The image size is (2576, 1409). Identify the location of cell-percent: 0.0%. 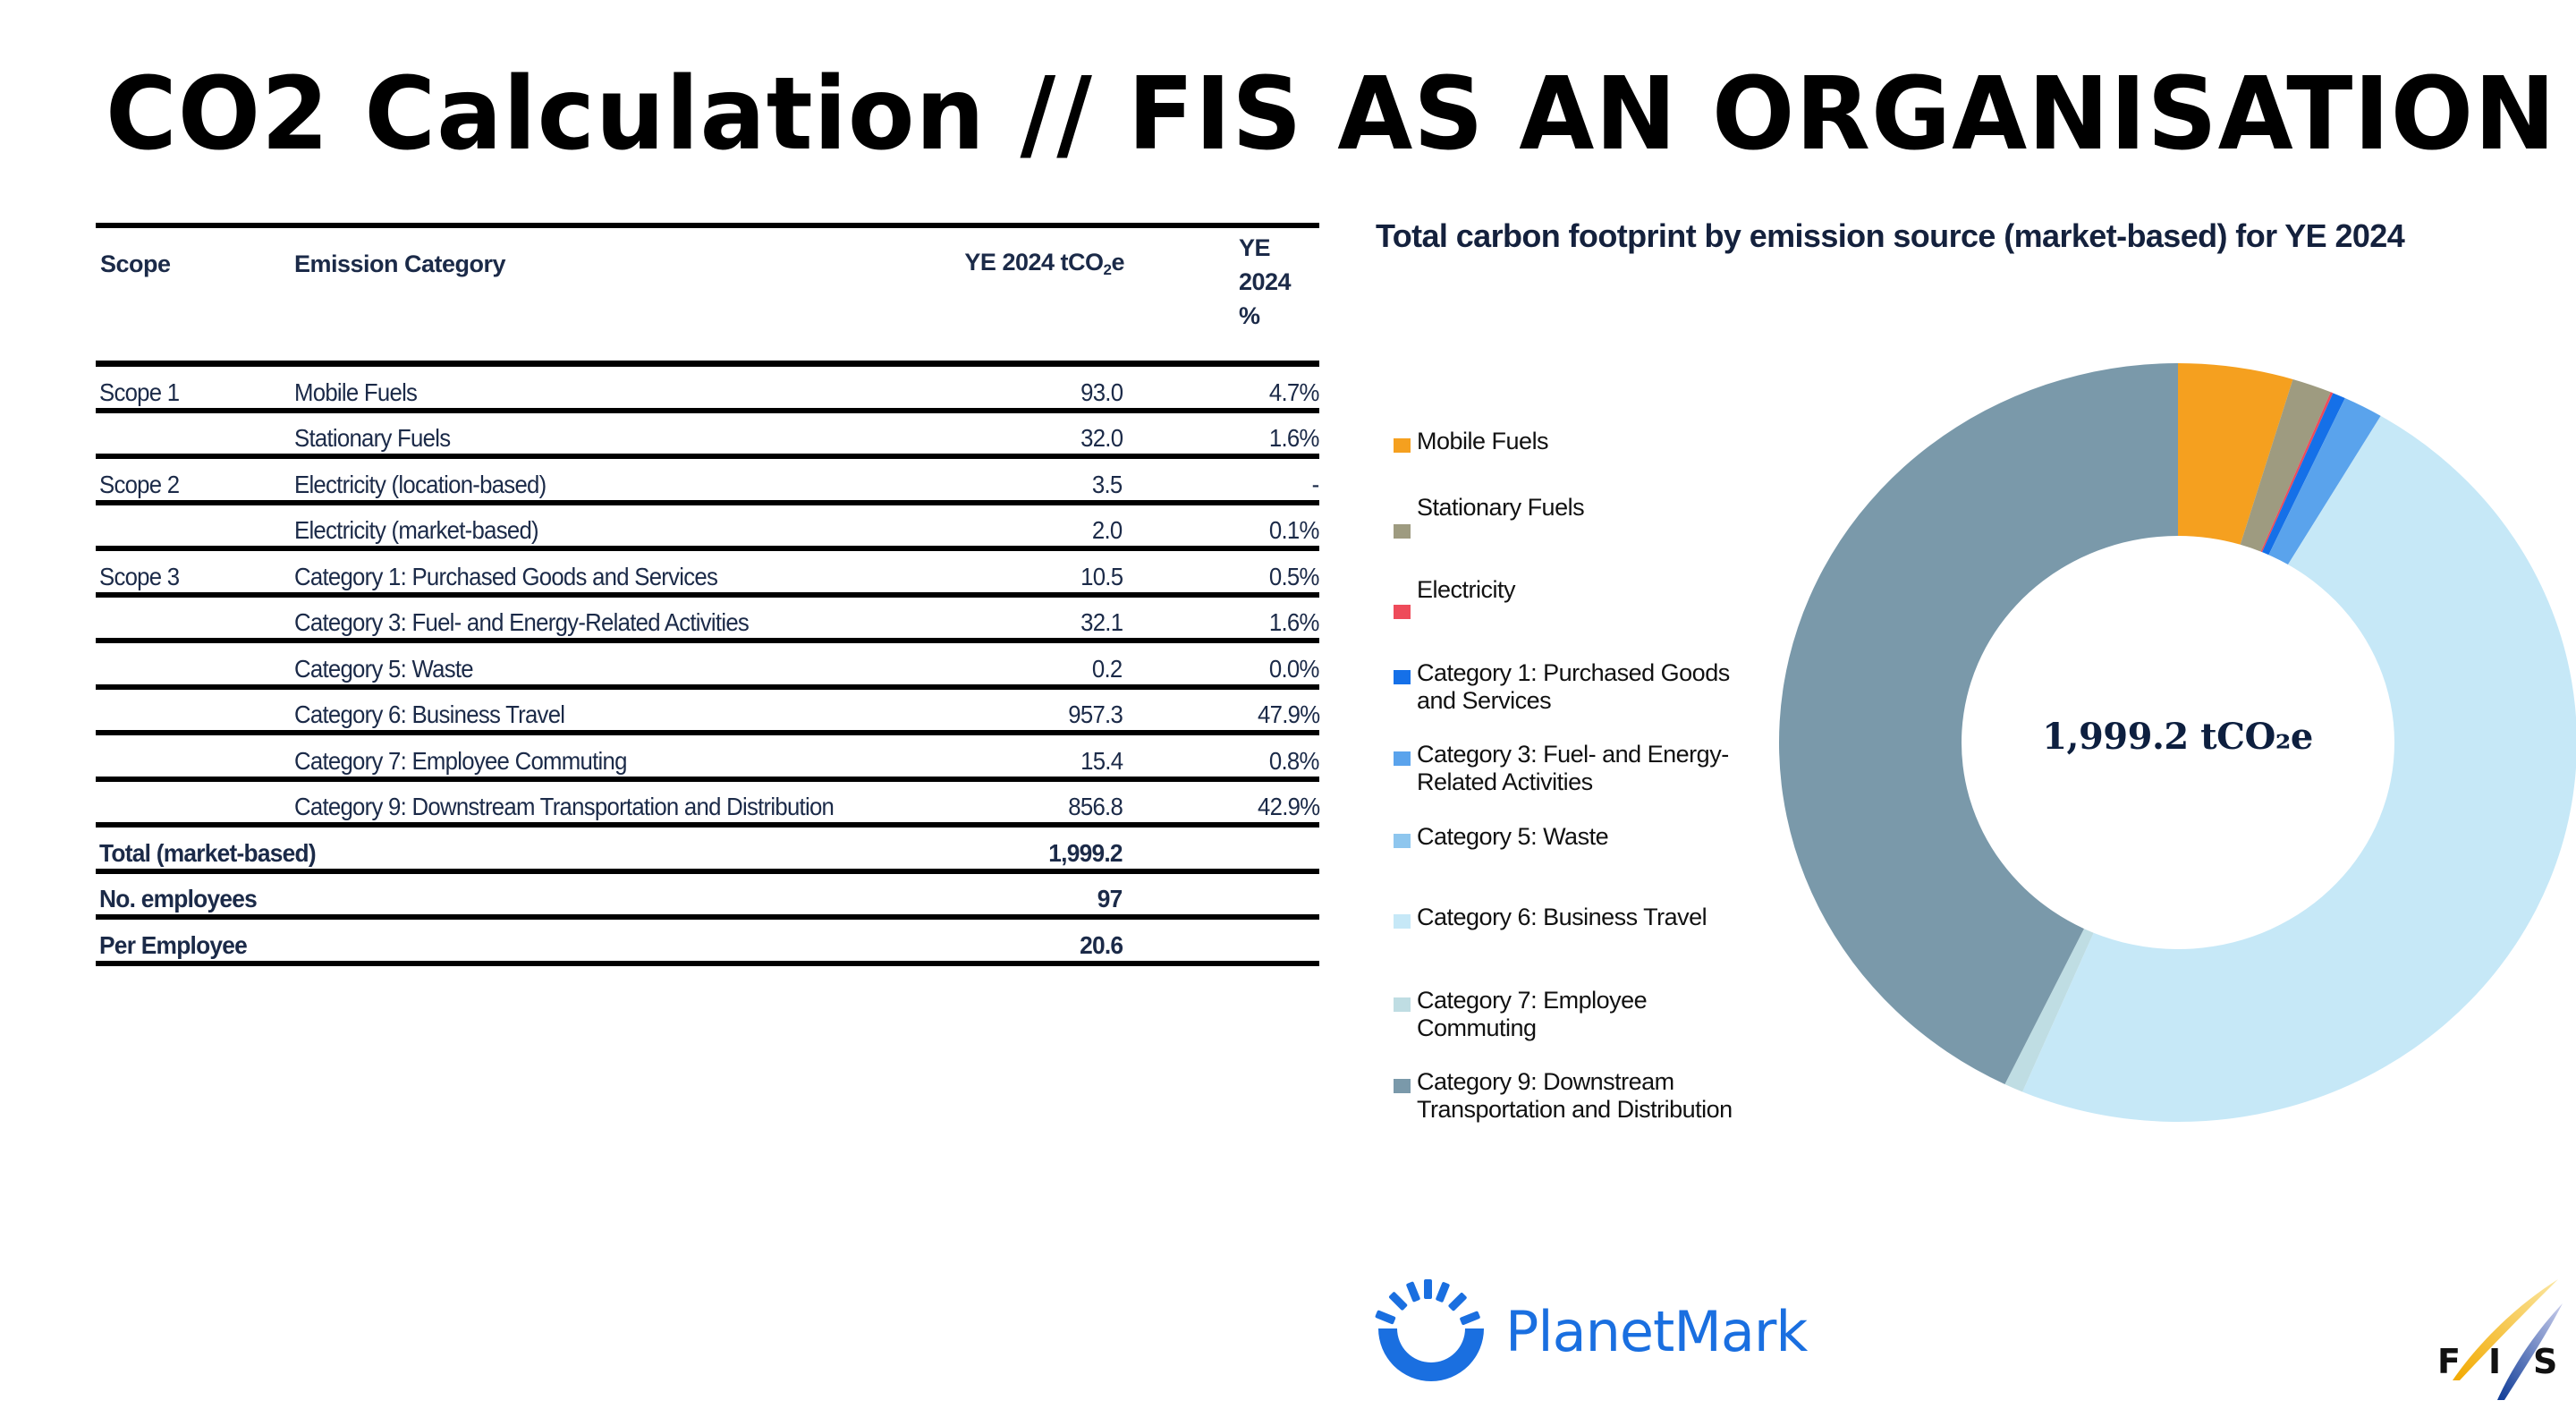
(1294, 669).